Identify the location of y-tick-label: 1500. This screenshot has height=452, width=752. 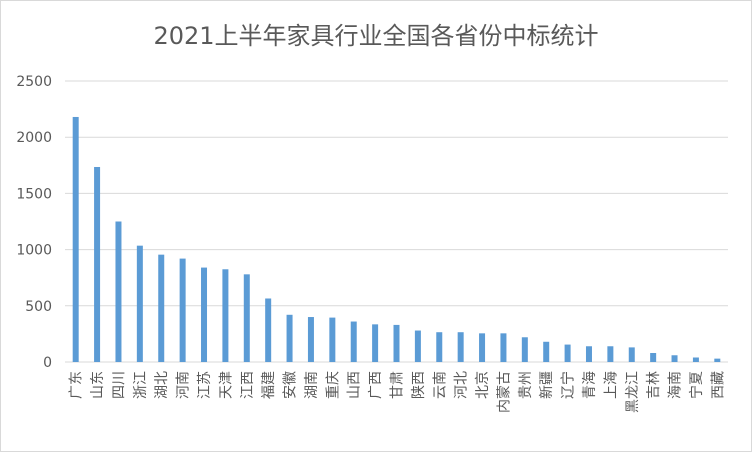
(34, 194).